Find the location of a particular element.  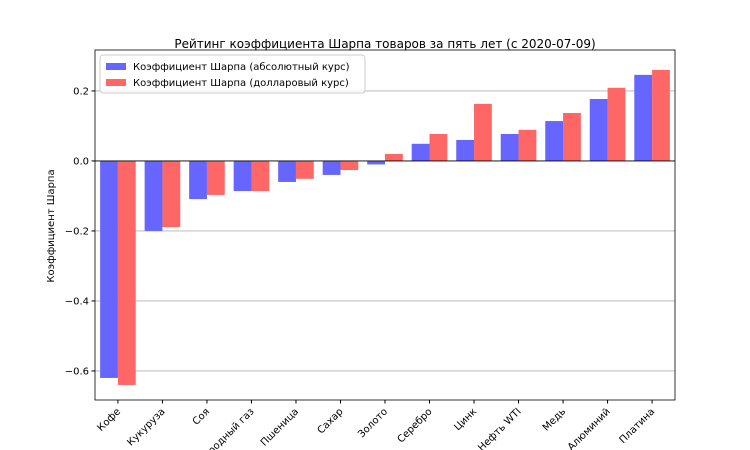

x-tick-label: Кукуруза is located at coordinates (146, 427).